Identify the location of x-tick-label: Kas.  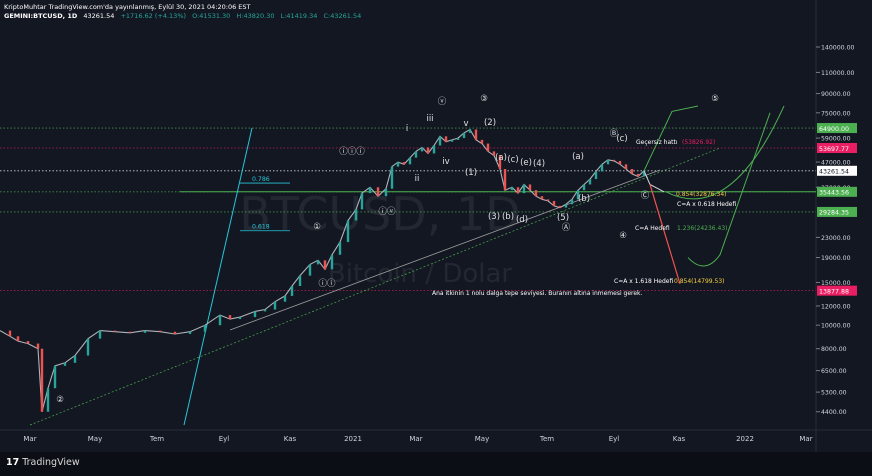
(679, 439).